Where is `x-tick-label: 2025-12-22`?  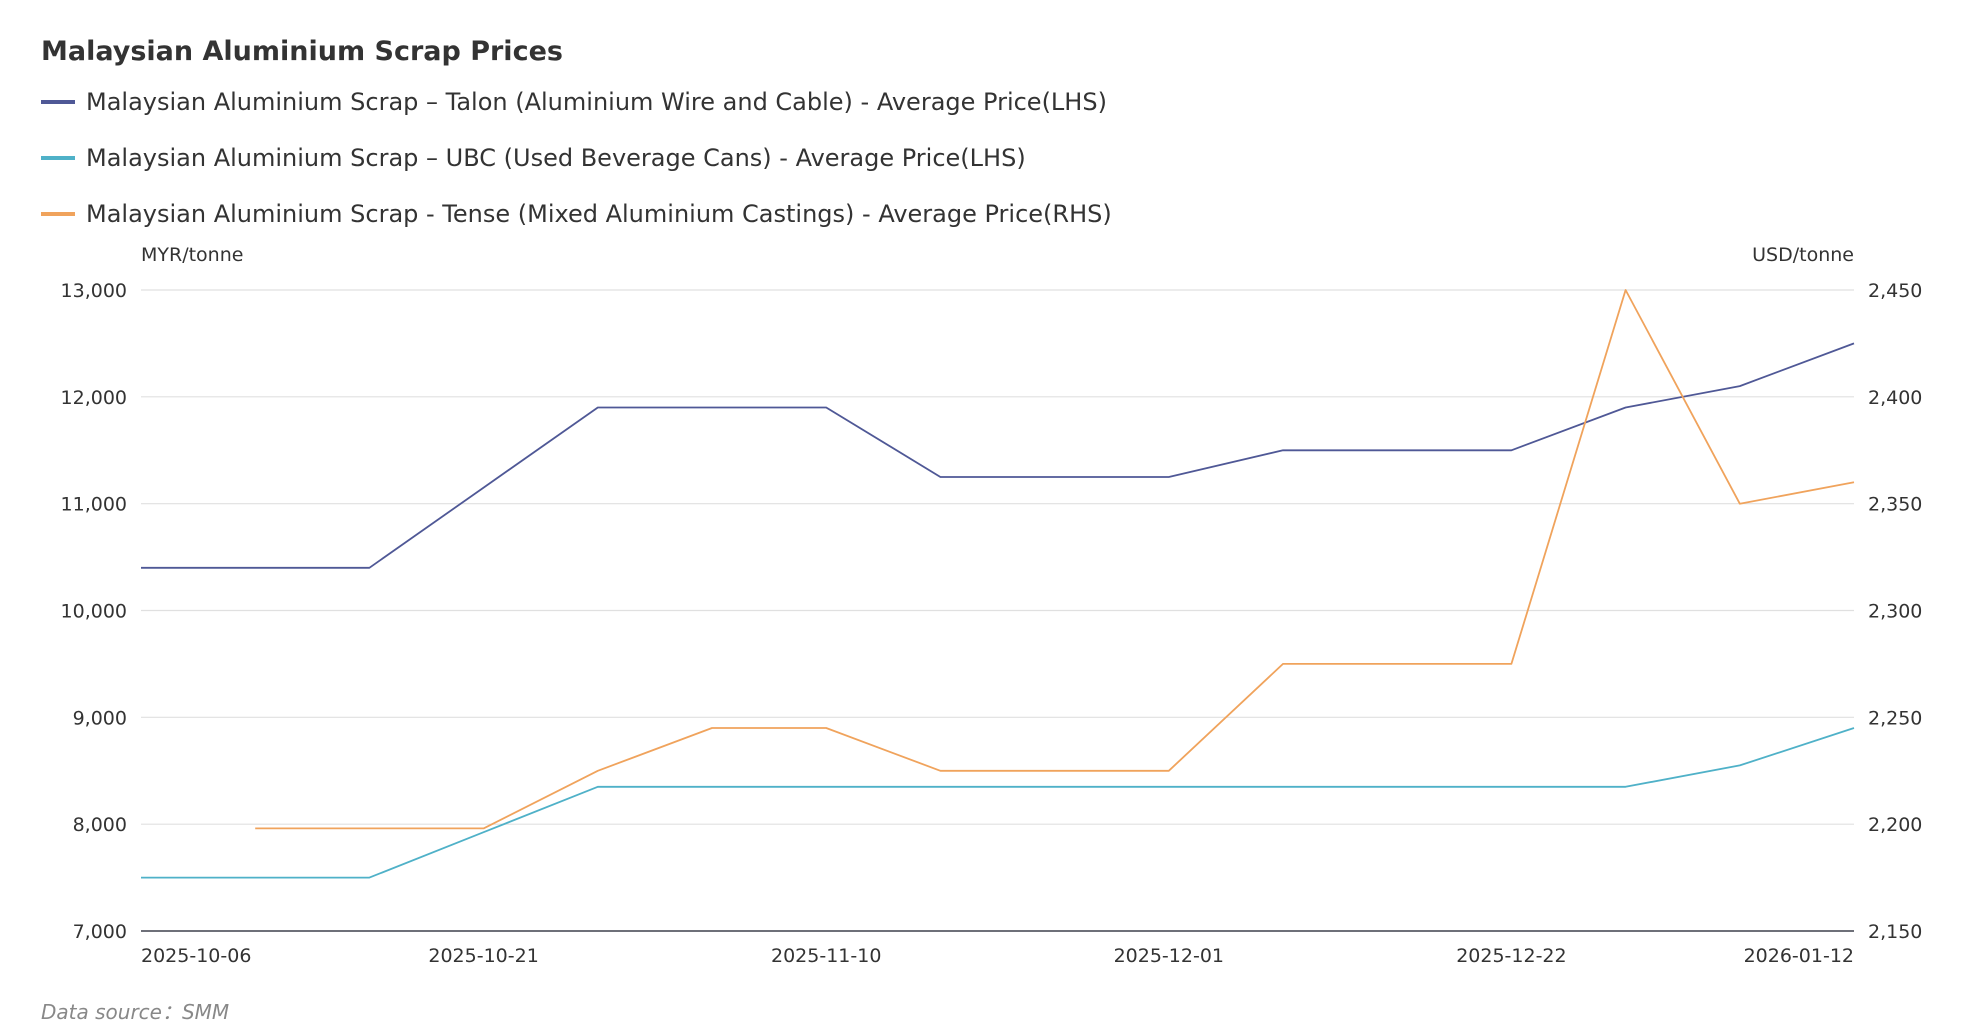
x-tick-label: 2025-12-22 is located at coordinates (1511, 956).